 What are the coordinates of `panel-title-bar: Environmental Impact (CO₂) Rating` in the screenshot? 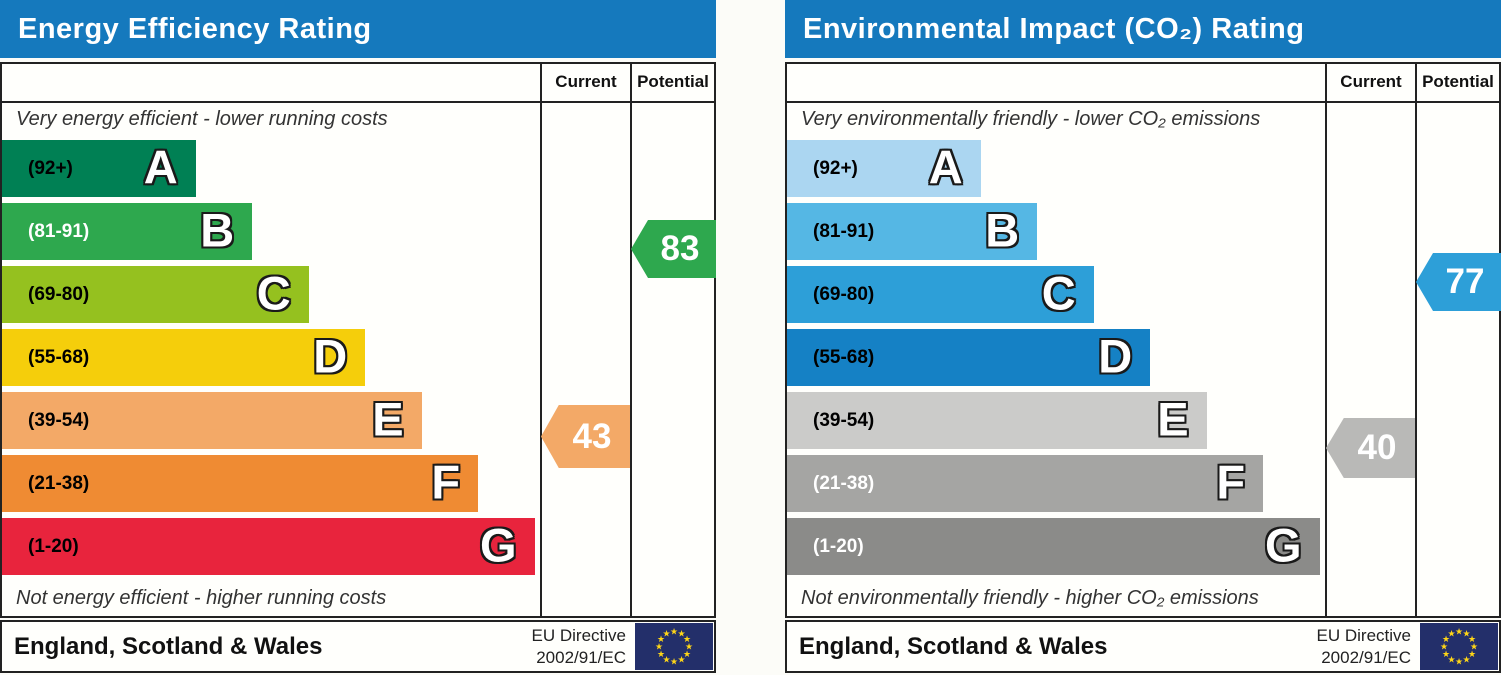 It's located at (1143, 29).